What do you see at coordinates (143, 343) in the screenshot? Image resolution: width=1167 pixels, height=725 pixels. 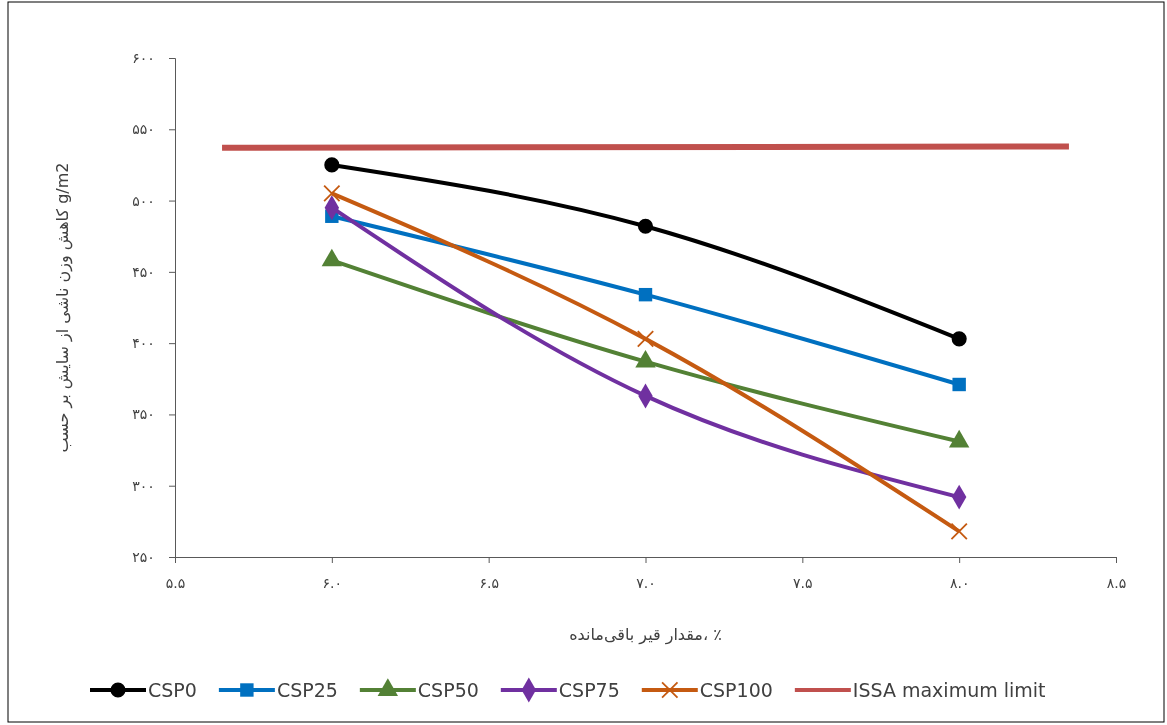 I see `y-tick-label: ۴۰۰` at bounding box center [143, 343].